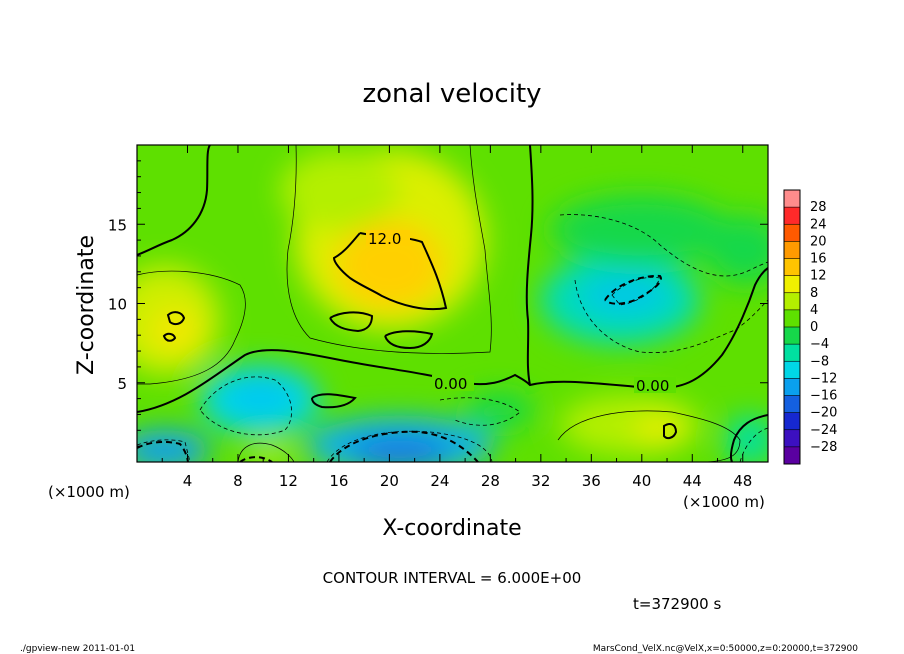 The image size is (904, 654). I want to click on colorbar-label: −4, so click(819, 344).